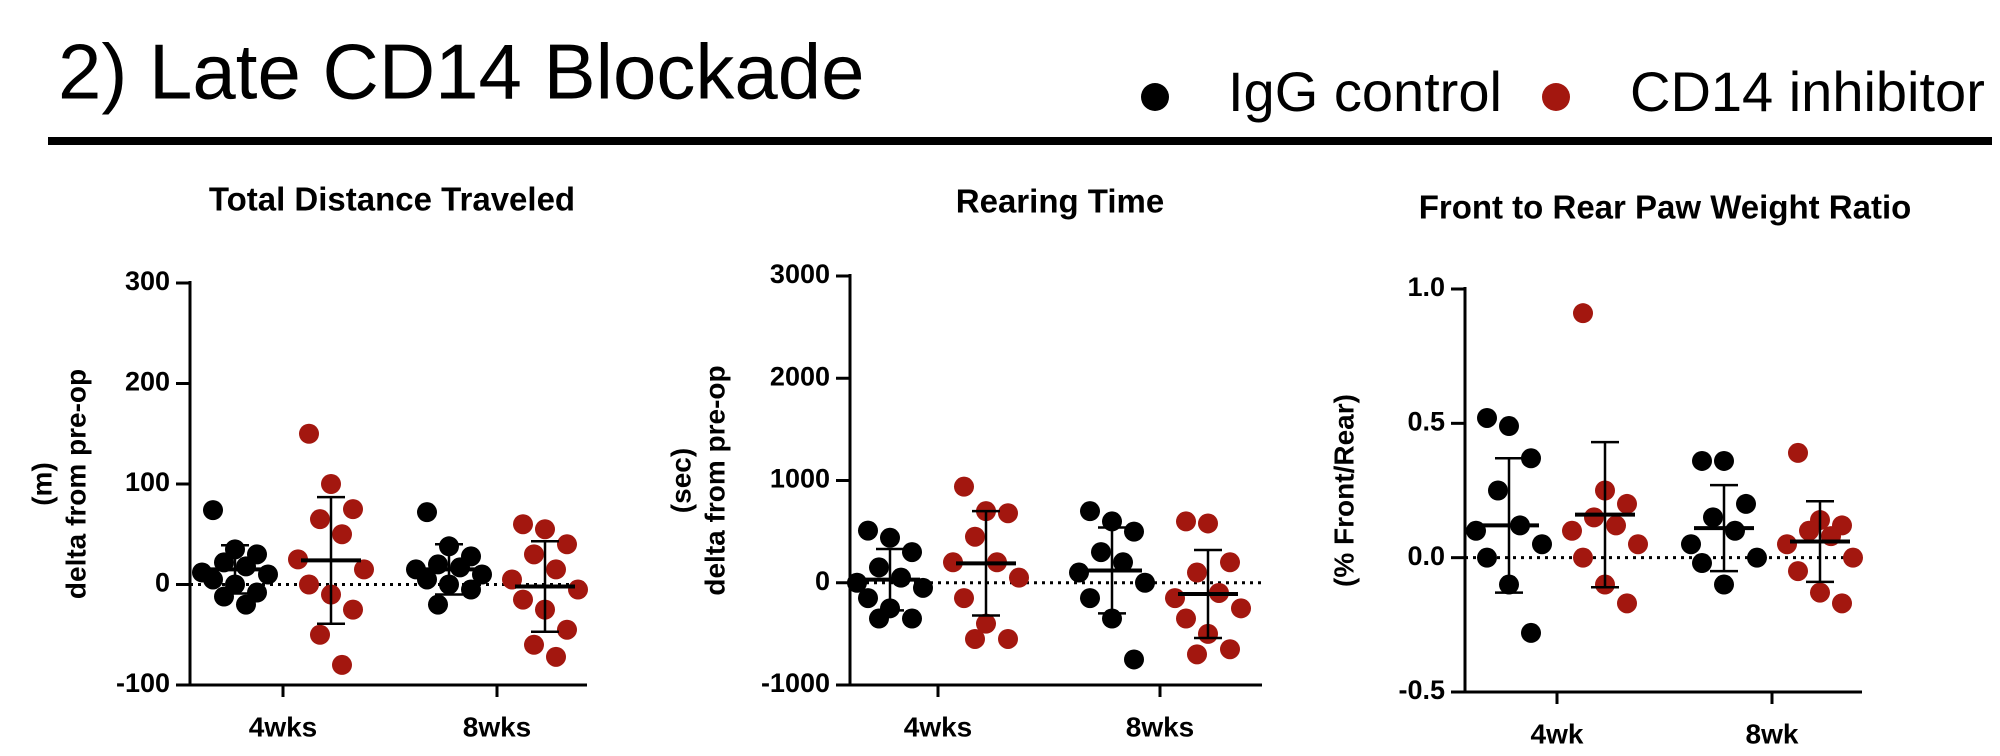 The width and height of the screenshot is (2000, 756). Describe the element at coordinates (75, 484) in the screenshot. I see `y-axis-label: delta from pre-op` at that location.